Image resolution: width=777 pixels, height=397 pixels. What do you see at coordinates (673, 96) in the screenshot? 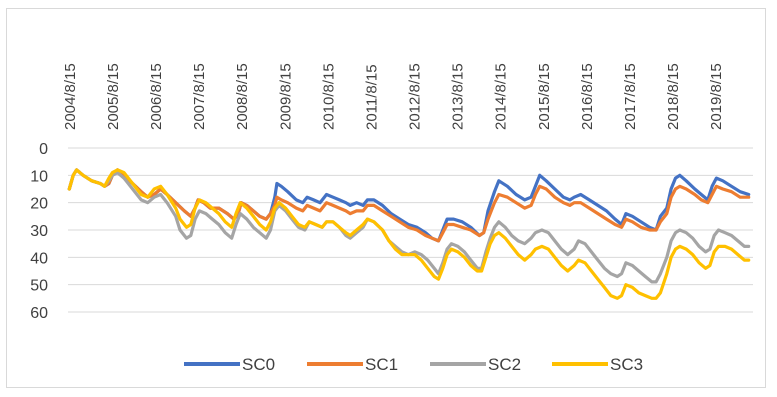
I see `x-tick-label: 2018/8/15` at bounding box center [673, 96].